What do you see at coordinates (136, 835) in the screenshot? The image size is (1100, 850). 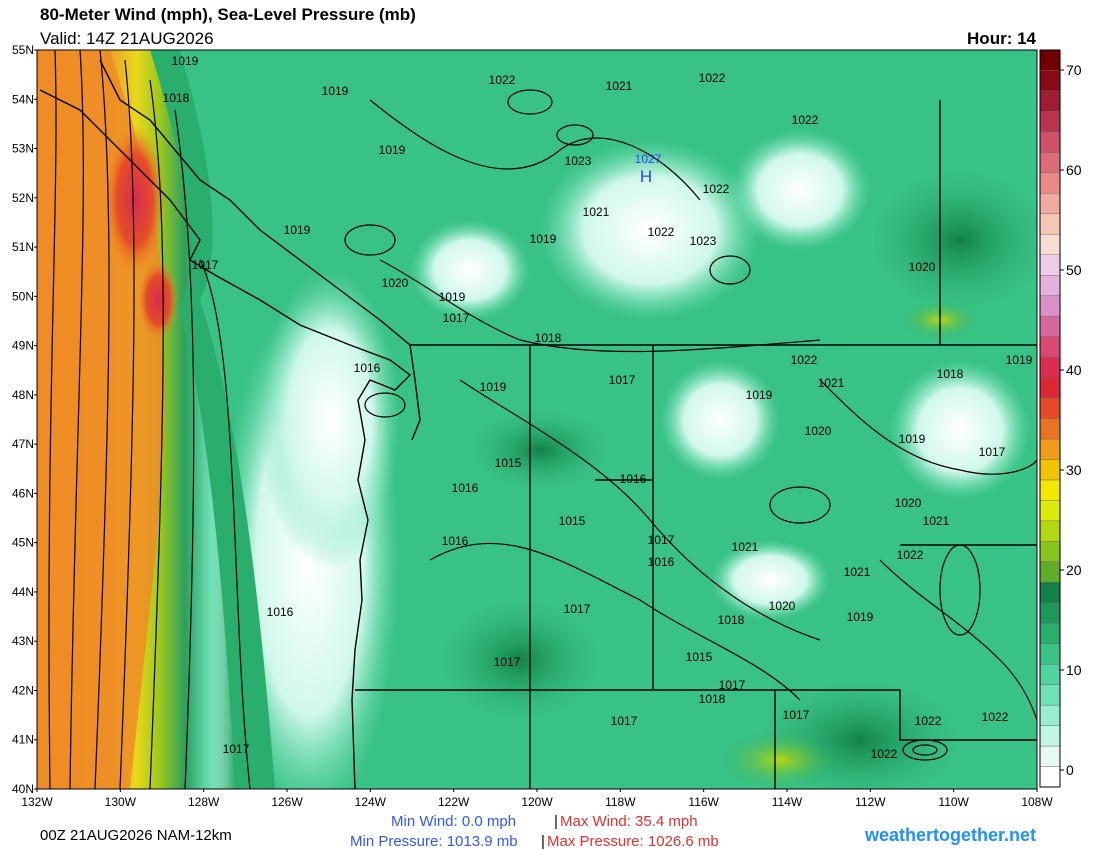 I see `model-run: 00Z 21AUG2026 NAM-12km` at bounding box center [136, 835].